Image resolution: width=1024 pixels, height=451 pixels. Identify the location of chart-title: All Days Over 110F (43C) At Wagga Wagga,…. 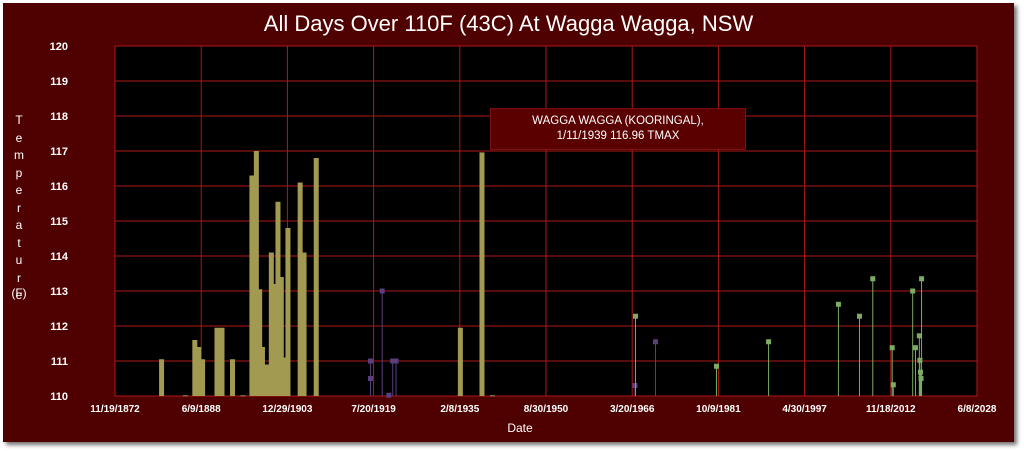
(508, 23).